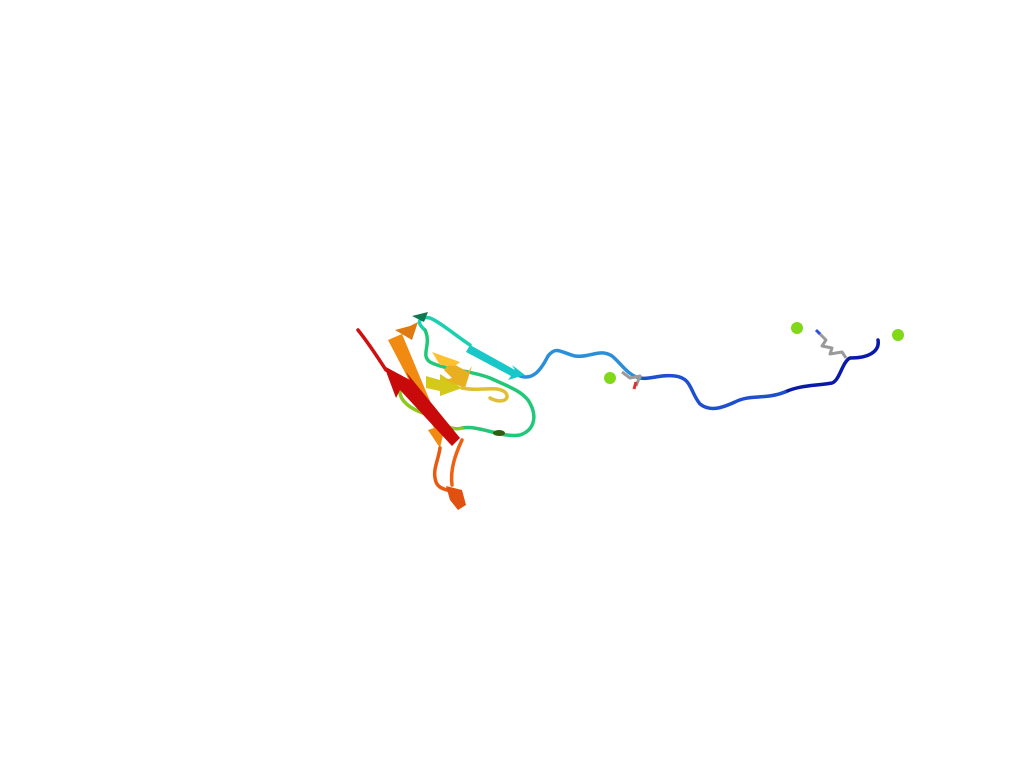 This screenshot has width=1024, height=768. I want to click on side-chain-nitrogen, so click(818, 332).